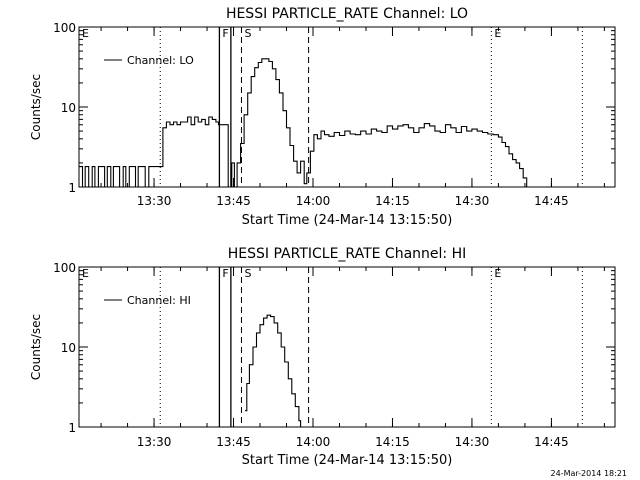 The image size is (640, 480). I want to click on legend-entry: Channel: HI, so click(159, 300).